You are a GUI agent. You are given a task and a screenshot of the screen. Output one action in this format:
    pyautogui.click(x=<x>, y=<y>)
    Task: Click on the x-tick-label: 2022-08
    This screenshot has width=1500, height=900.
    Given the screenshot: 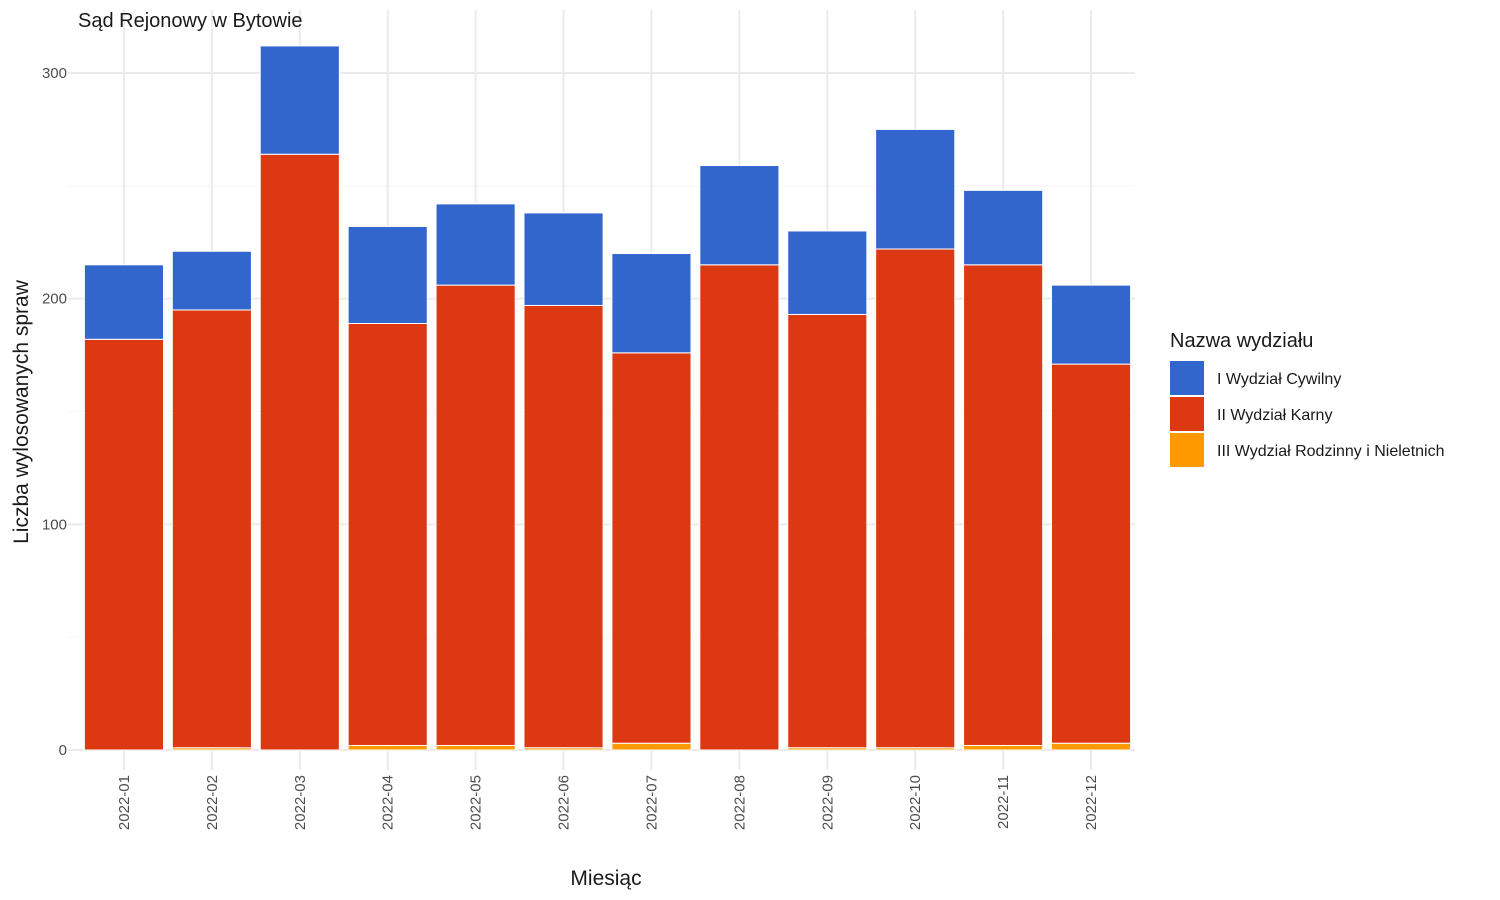 What is the action you would take?
    pyautogui.click(x=739, y=802)
    